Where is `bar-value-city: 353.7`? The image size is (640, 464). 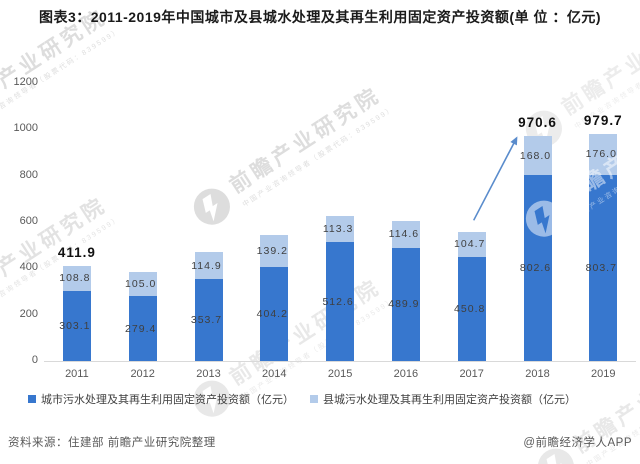 bar-value-city: 353.7 is located at coordinates (206, 320).